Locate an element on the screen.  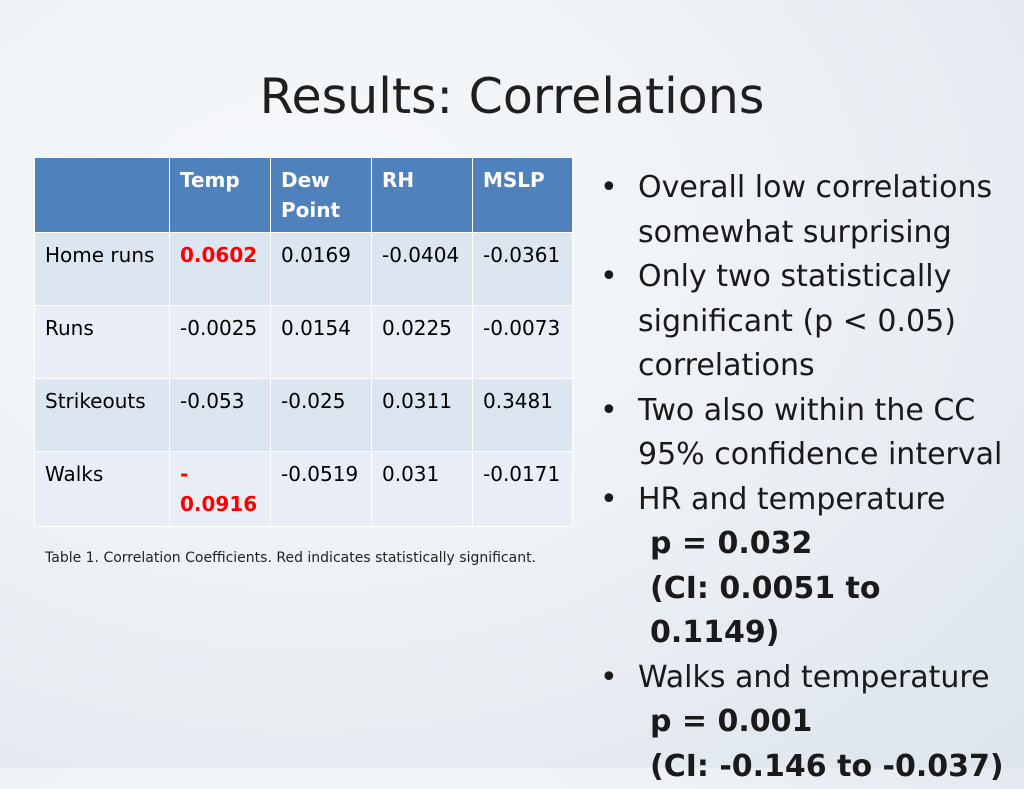
row-label: Walks is located at coordinates (102, 489).